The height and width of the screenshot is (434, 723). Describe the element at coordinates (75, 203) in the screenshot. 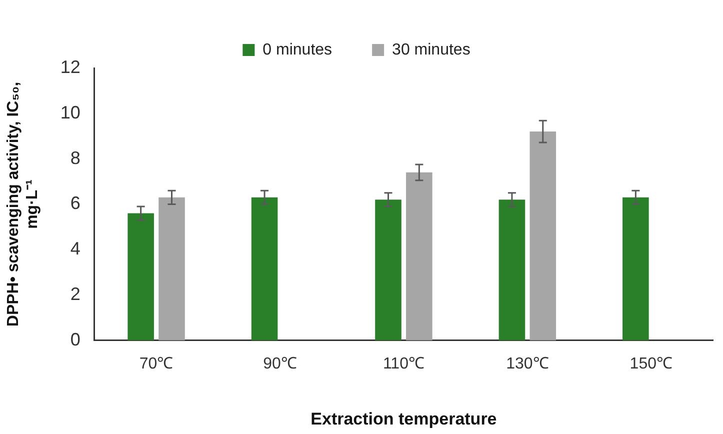

I see `y-tick-label: 6` at that location.